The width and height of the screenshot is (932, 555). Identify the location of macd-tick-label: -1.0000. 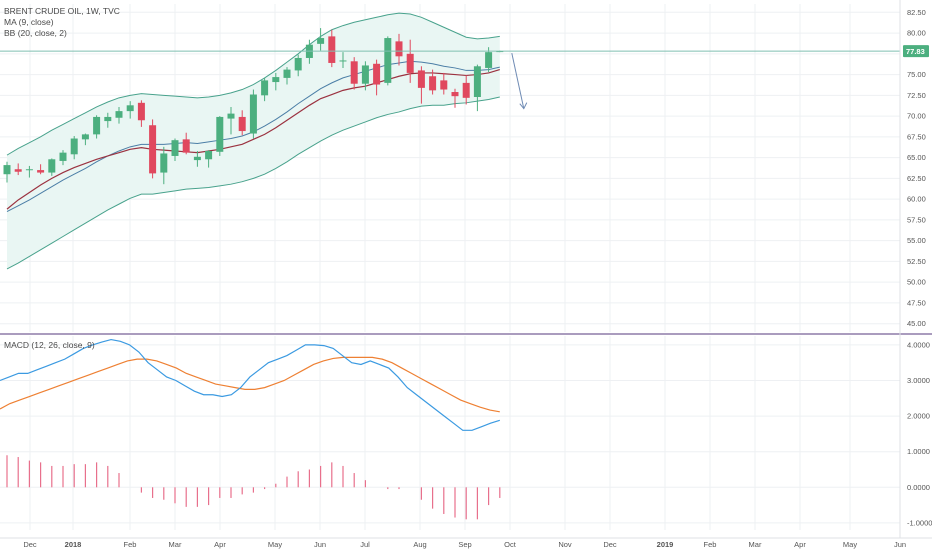
(919, 522).